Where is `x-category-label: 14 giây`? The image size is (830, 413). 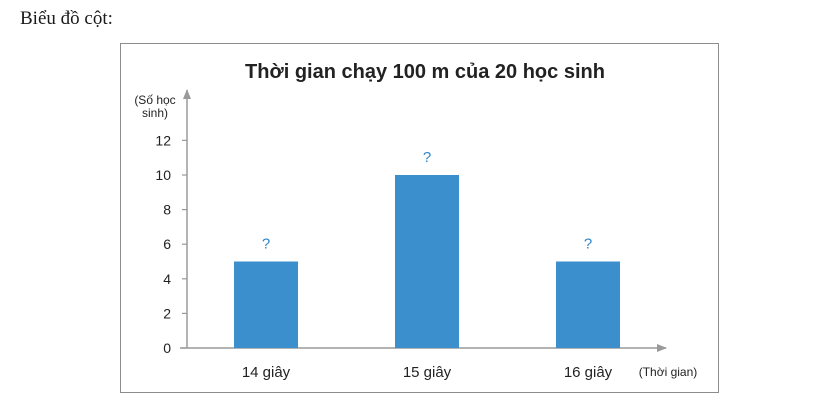 x-category-label: 14 giây is located at coordinates (266, 372).